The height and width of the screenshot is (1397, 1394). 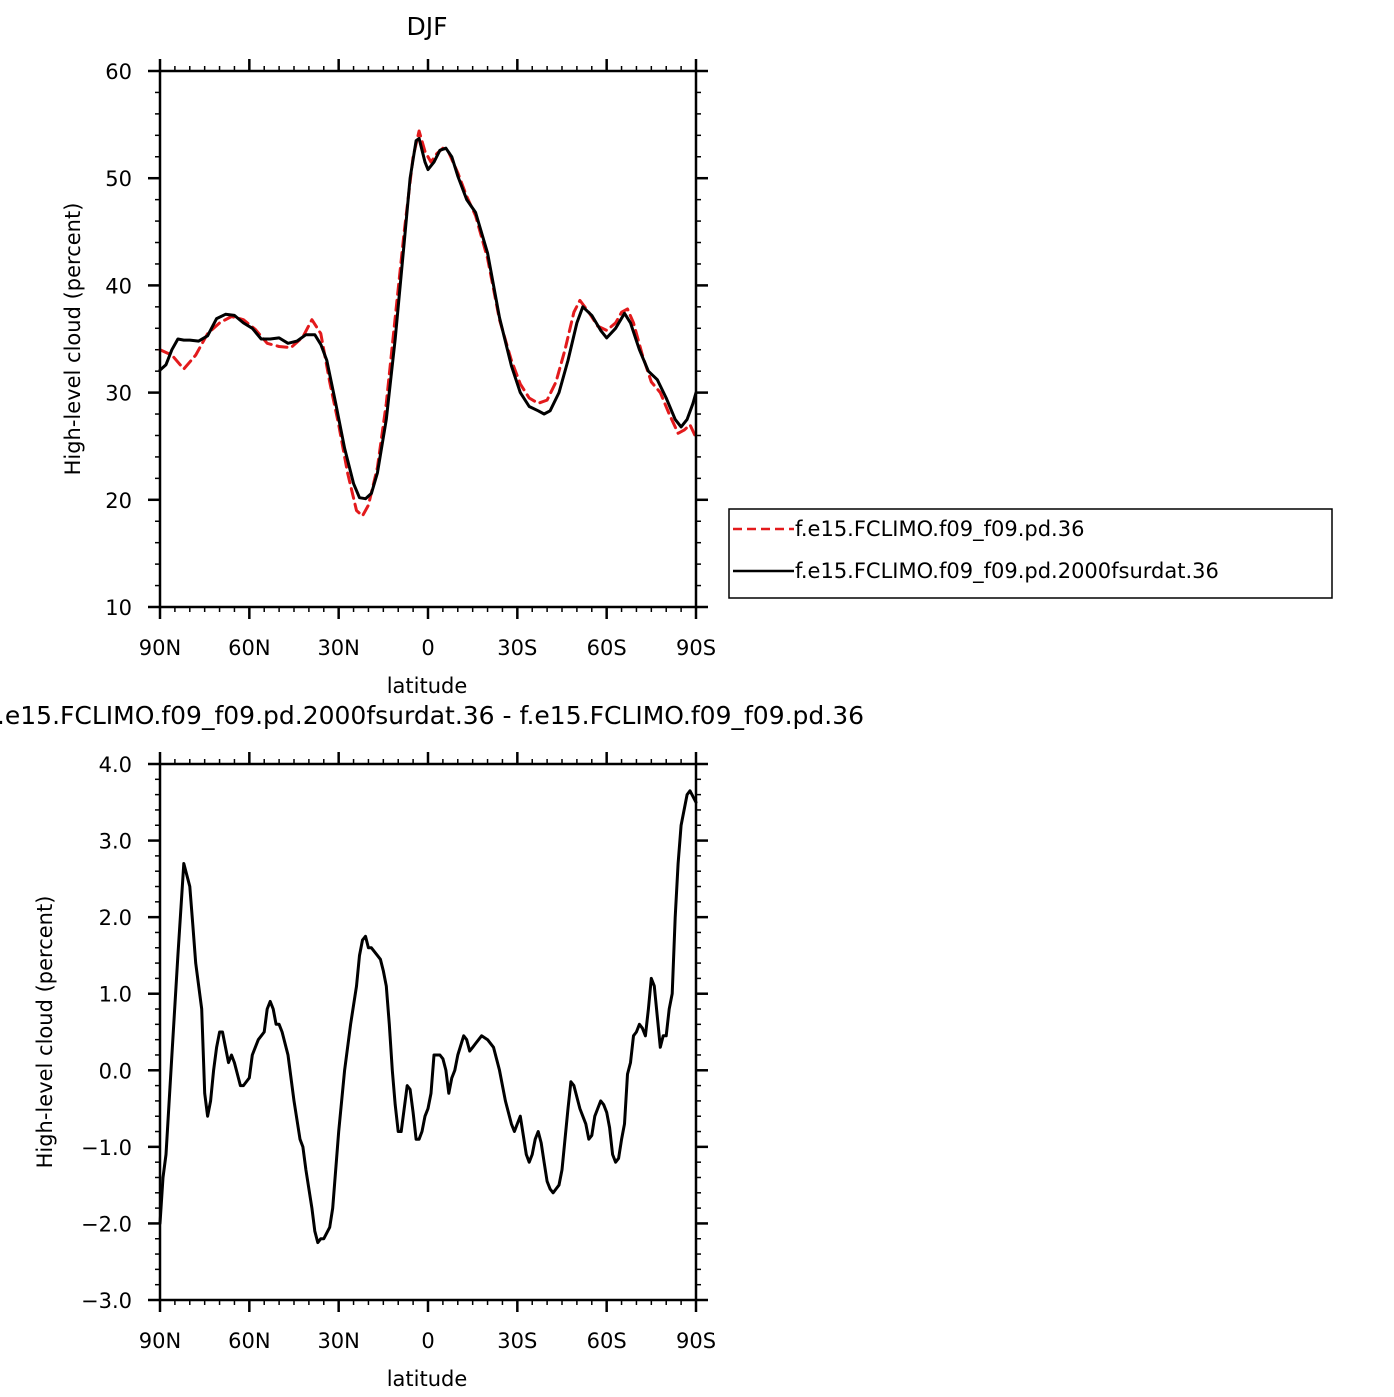 I want to click on bottom-plot-frame, so click(x=428, y=1032).